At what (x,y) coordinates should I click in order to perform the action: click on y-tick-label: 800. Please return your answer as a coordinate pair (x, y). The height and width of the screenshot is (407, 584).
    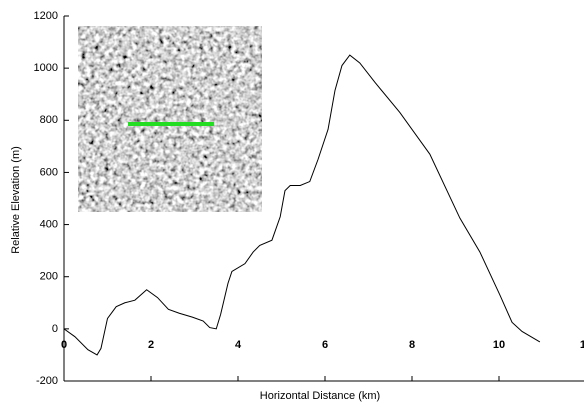
    Looking at the image, I should click on (49, 120).